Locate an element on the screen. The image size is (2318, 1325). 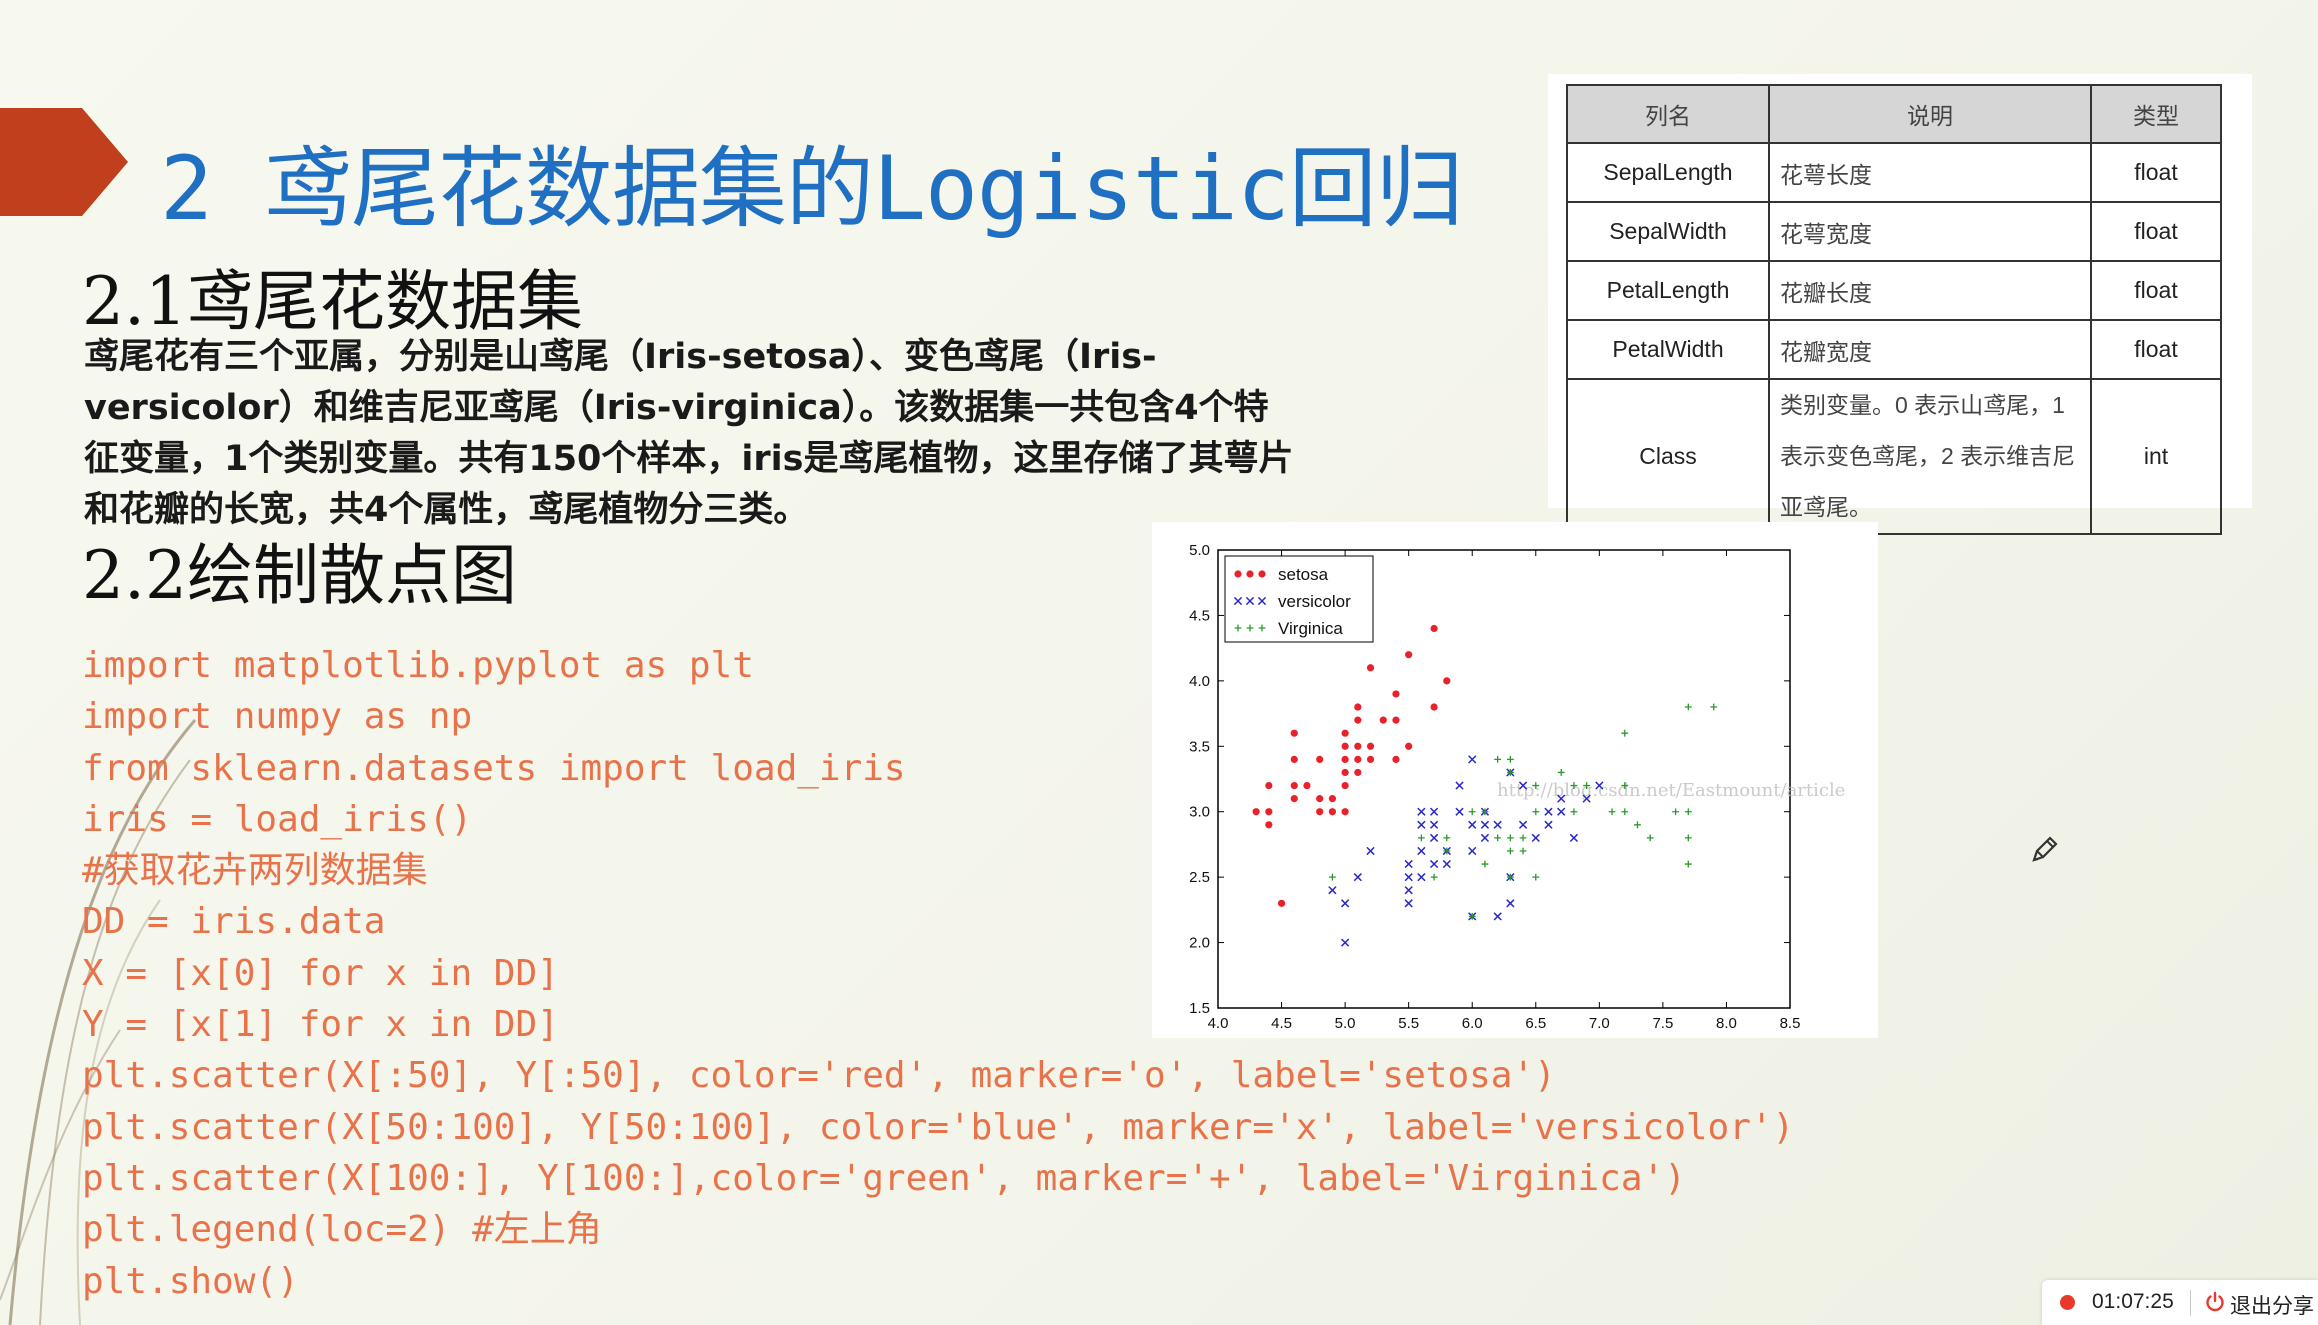
code-line: import numpy as np is located at coordinates (277, 717).